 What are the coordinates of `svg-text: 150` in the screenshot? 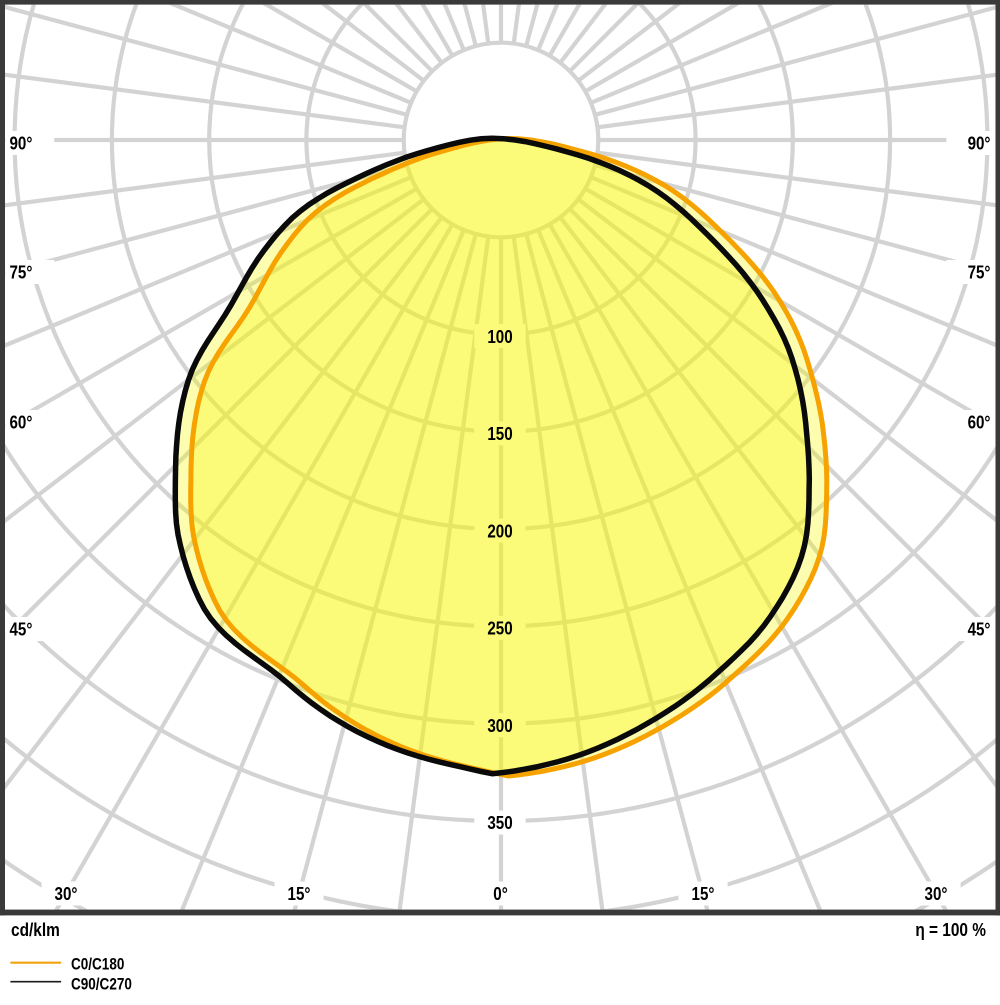 It's located at (499, 434).